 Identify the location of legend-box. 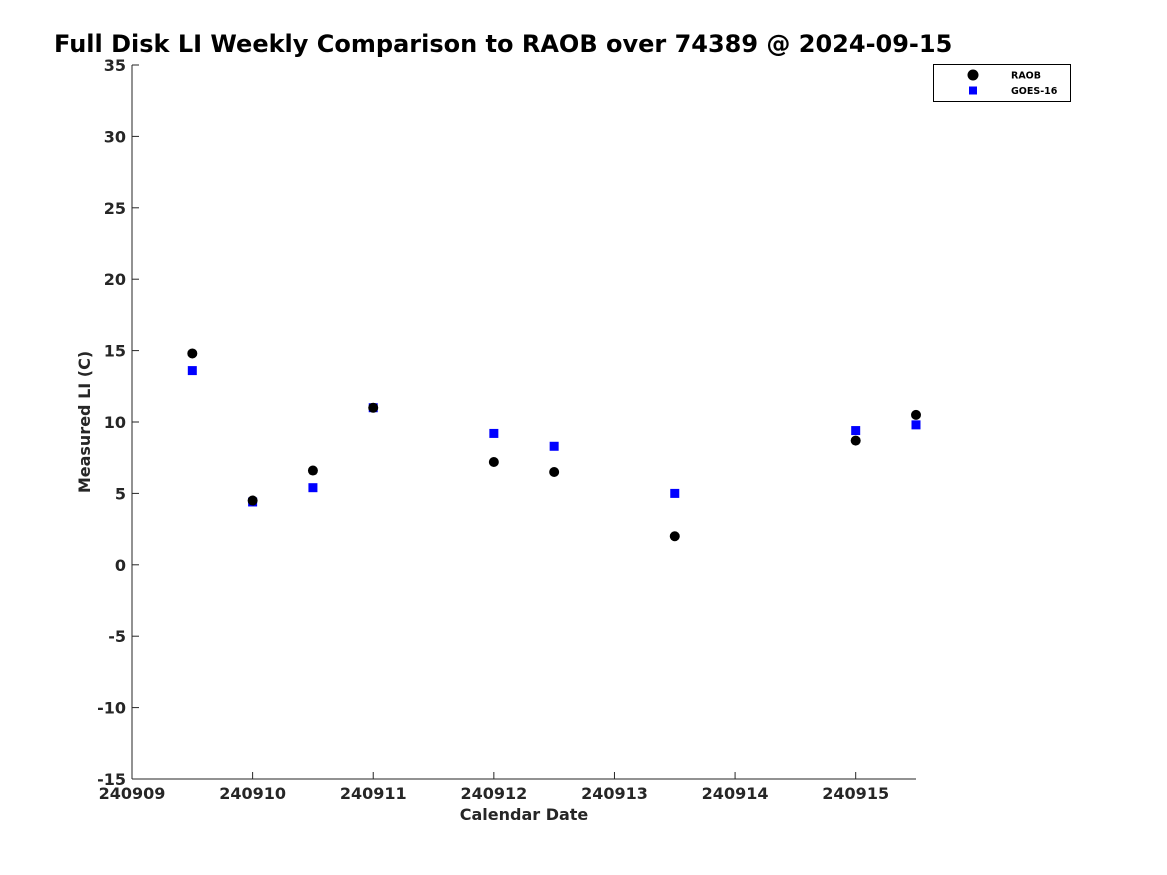
(1002, 83).